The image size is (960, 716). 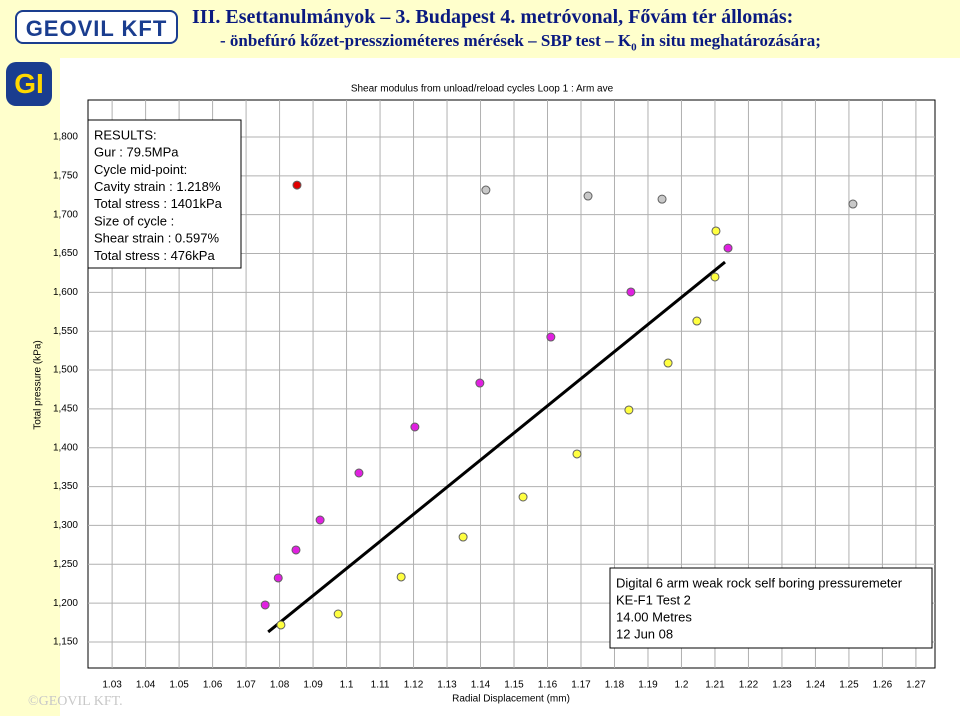 What do you see at coordinates (782, 685) in the screenshot?
I see `x-tick-label: 1.23` at bounding box center [782, 685].